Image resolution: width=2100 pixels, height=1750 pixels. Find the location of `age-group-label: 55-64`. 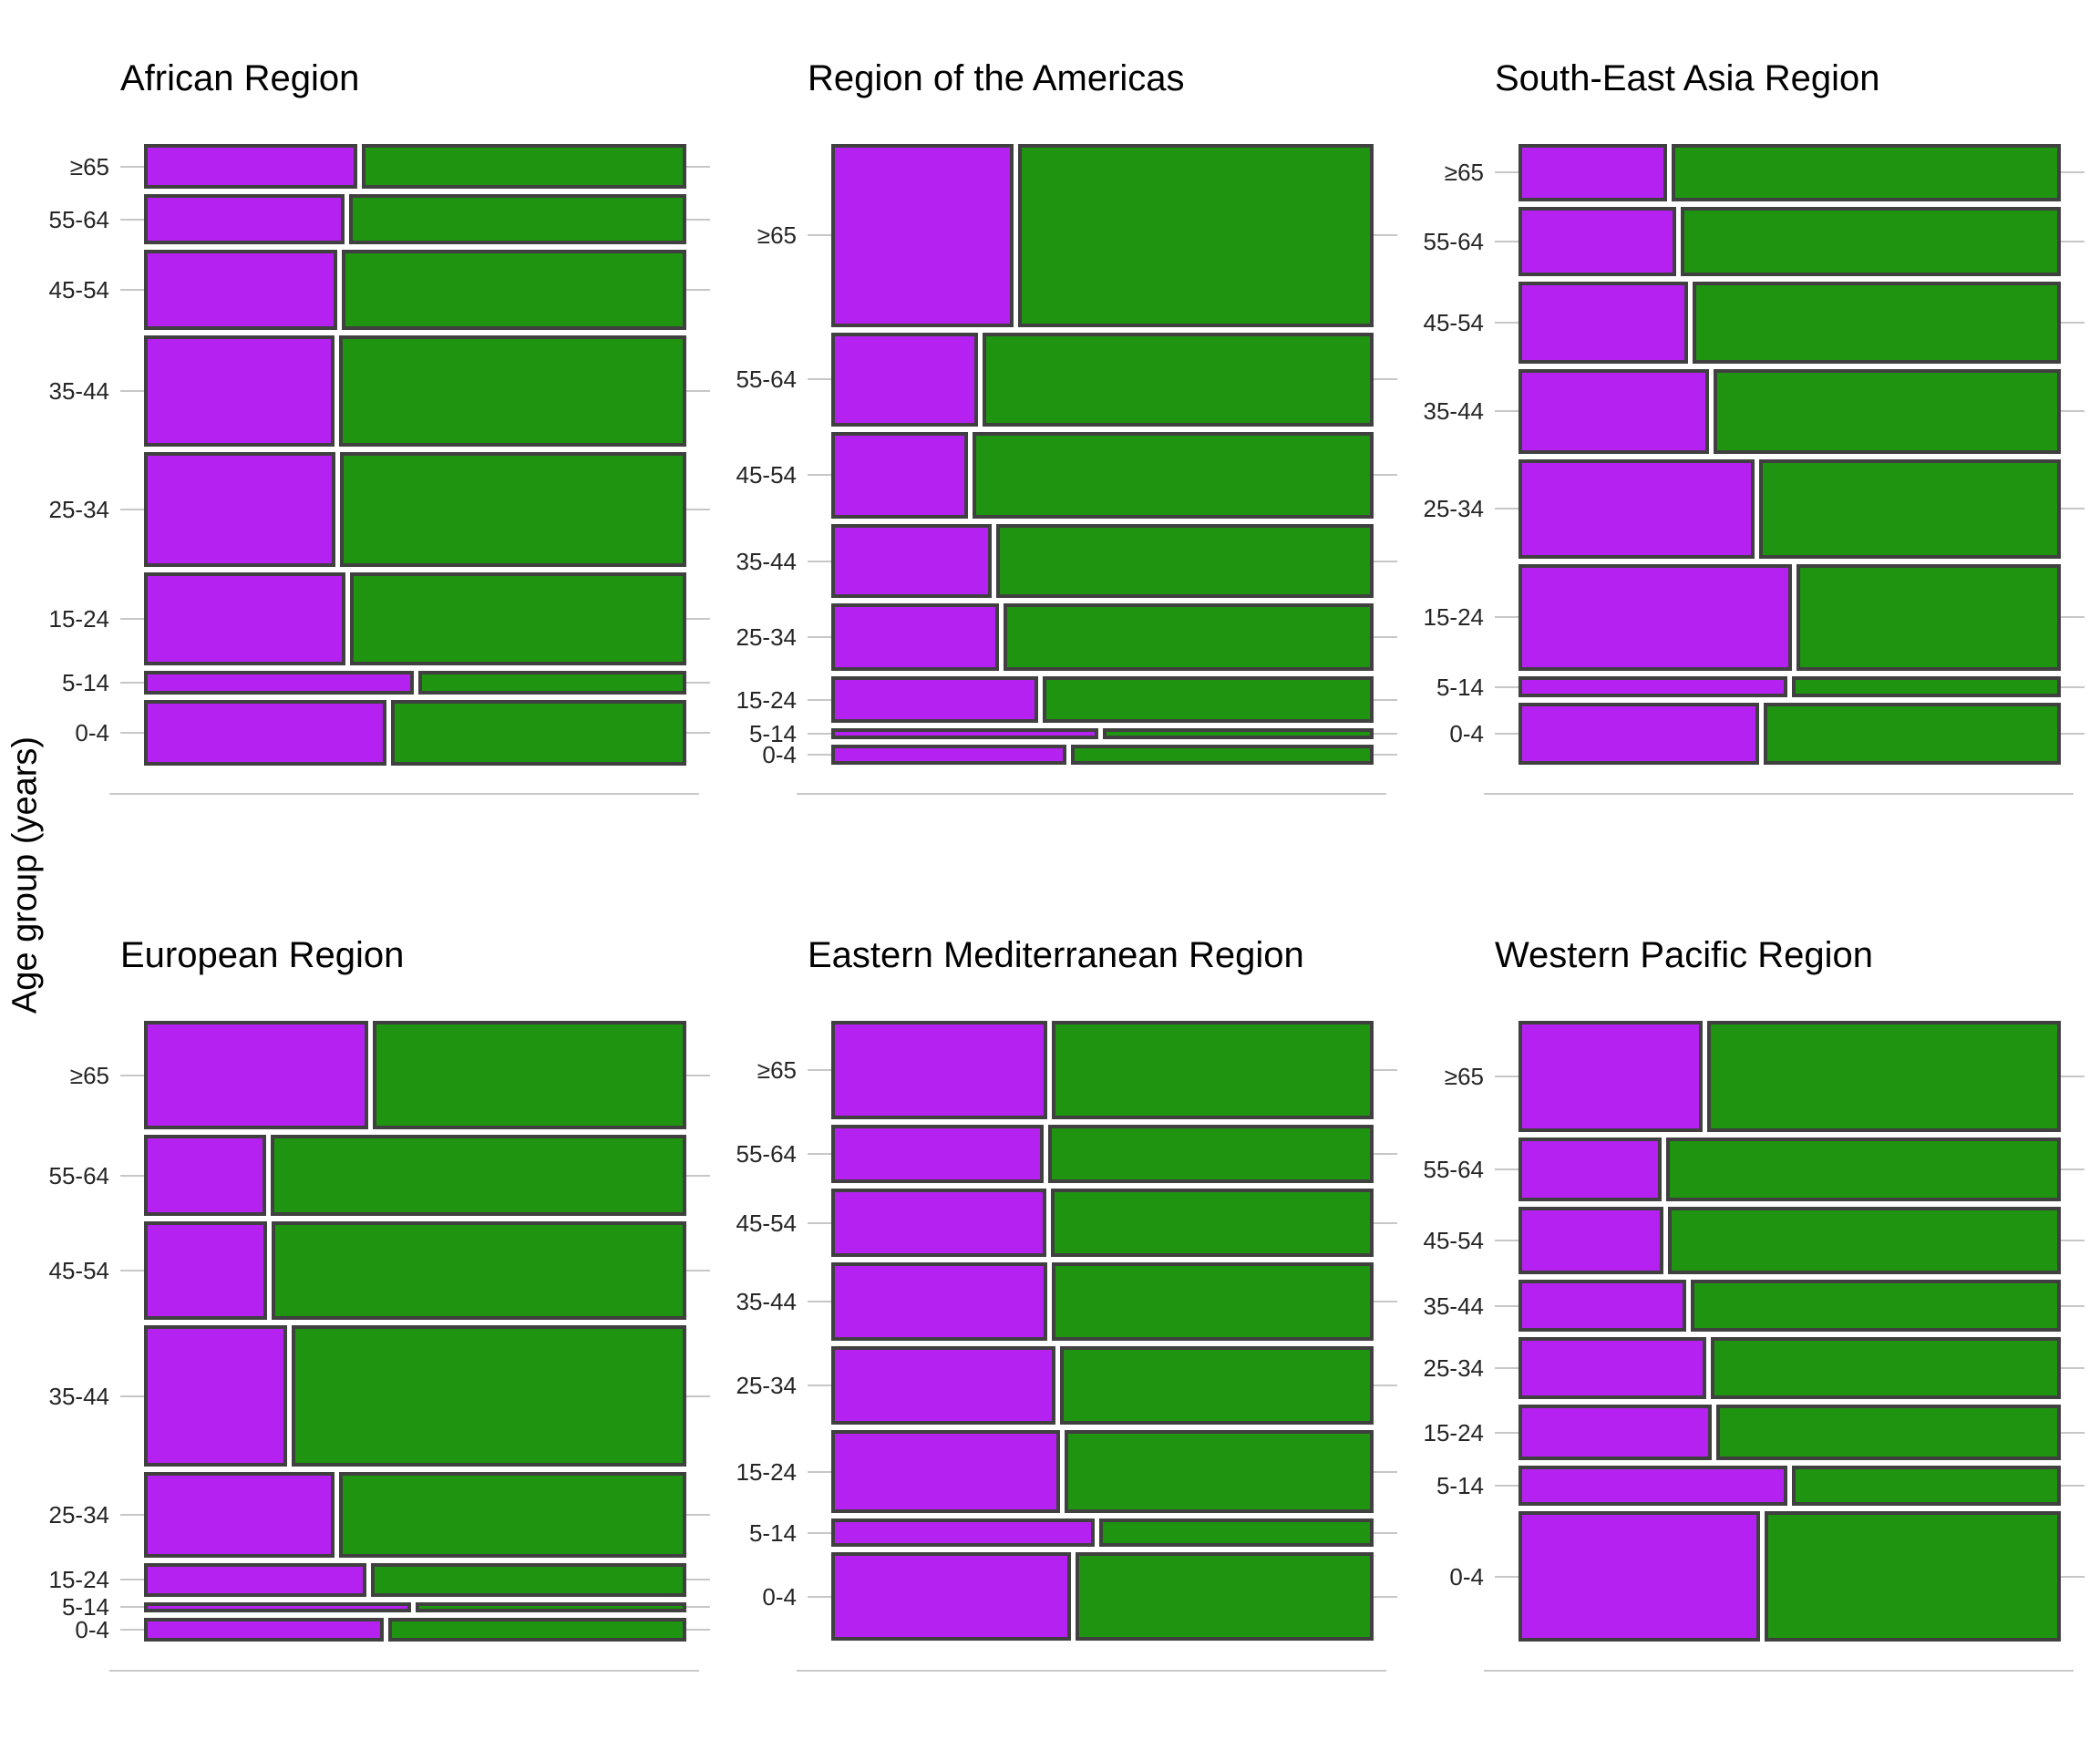

age-group-label: 55-64 is located at coordinates (79, 219).